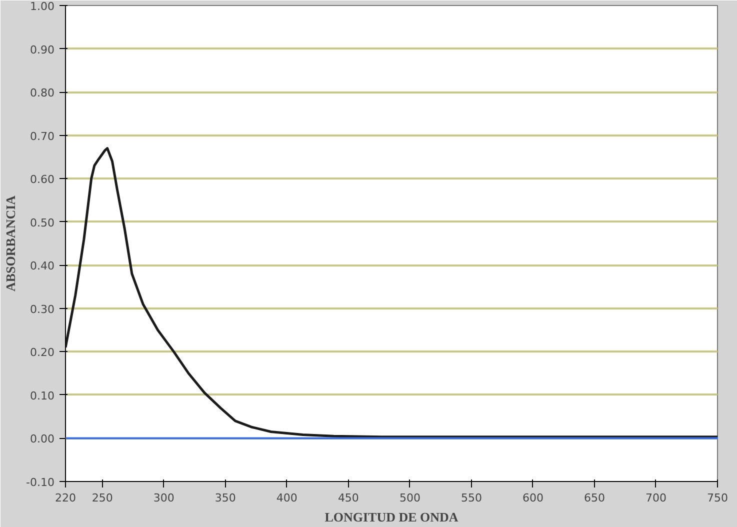 The height and width of the screenshot is (527, 737). What do you see at coordinates (533, 498) in the screenshot?
I see `x-tick-label: 600` at bounding box center [533, 498].